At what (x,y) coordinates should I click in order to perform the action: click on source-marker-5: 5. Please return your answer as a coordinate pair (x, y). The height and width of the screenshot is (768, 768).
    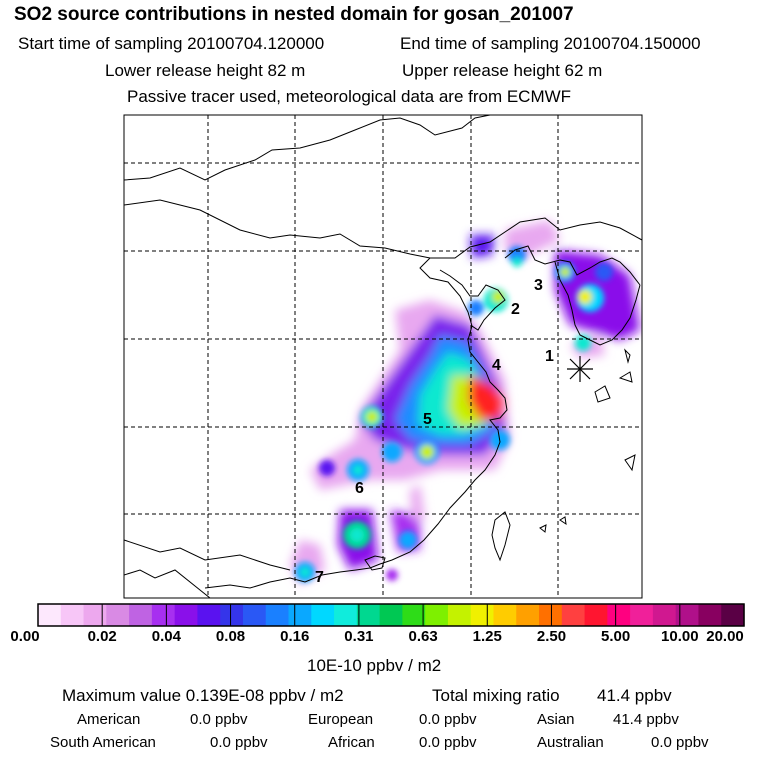
    Looking at the image, I should click on (427, 419).